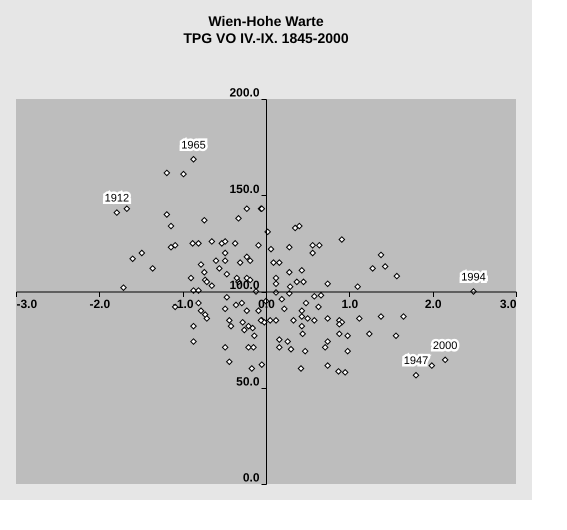  What do you see at coordinates (349, 304) in the screenshot?
I see `x-tick-label: 1.0` at bounding box center [349, 304].